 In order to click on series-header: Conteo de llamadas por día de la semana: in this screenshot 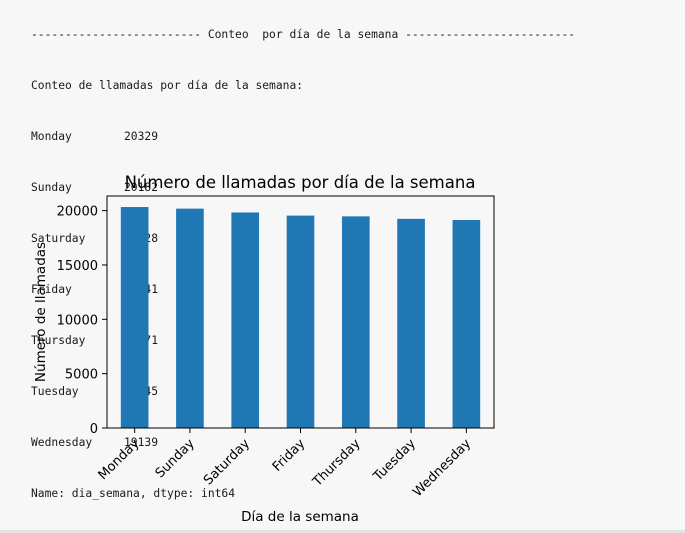, I will do `click(167, 85)`.